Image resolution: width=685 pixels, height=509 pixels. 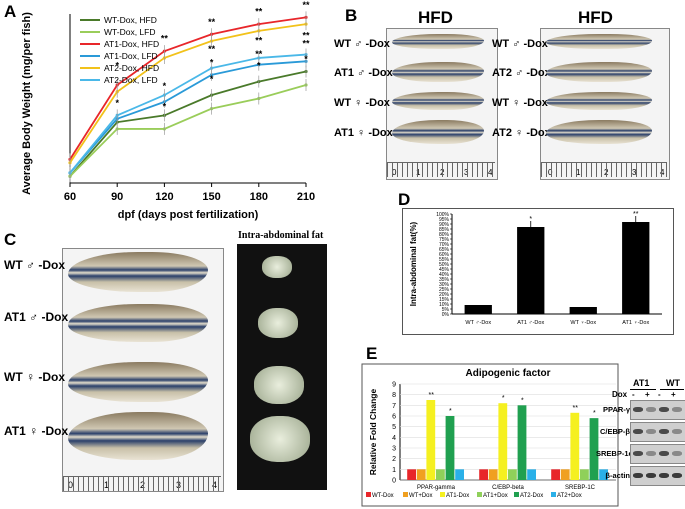 What do you see at coordinates (404, 199) in the screenshot?
I see `panel-label-d: D` at bounding box center [404, 199].